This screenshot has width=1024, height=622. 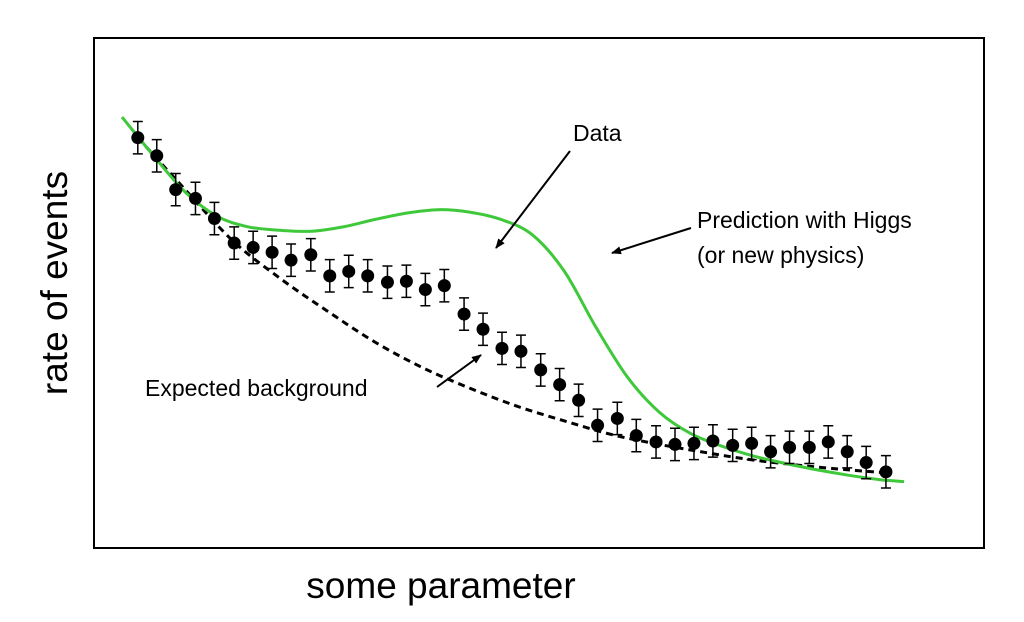 I want to click on annotation-higgs-line1: Prediction with Higgs, so click(x=804, y=220).